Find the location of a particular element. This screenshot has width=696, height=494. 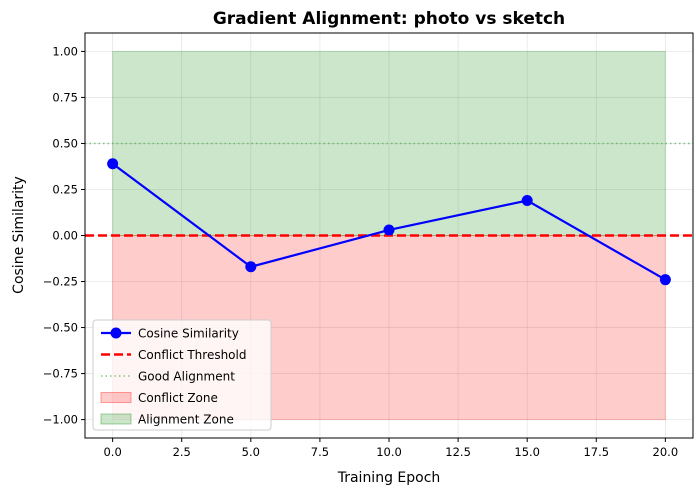

y-tick-label: −0.75 is located at coordinates (60, 374).